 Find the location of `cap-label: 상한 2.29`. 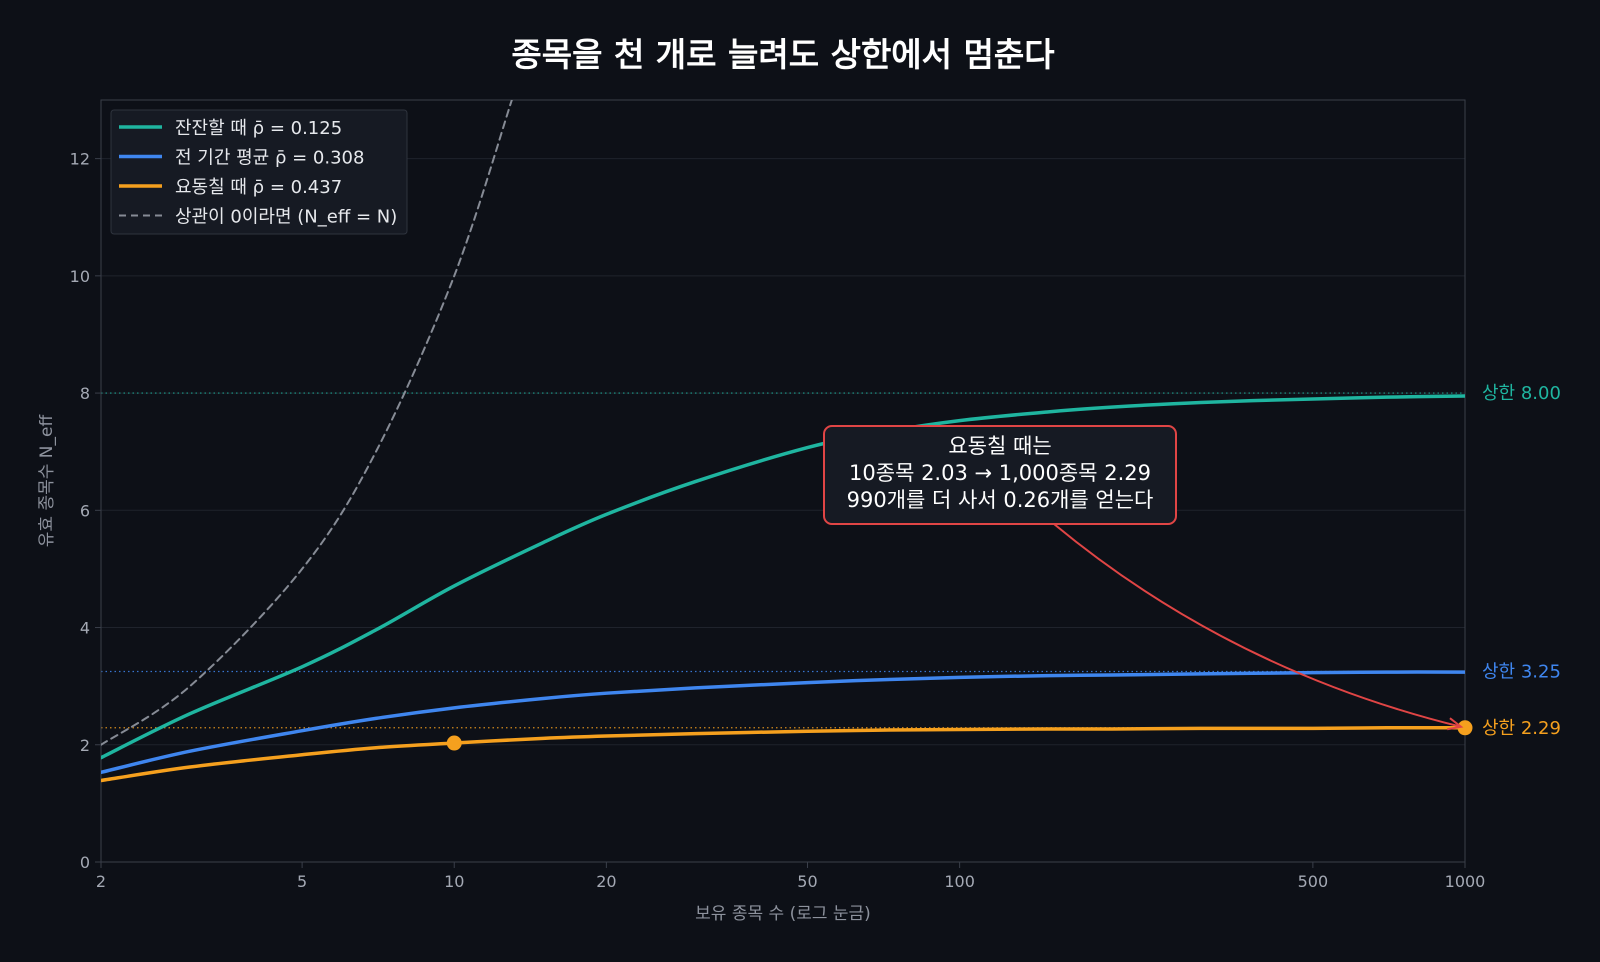

cap-label: 상한 2.29 is located at coordinates (1521, 728).